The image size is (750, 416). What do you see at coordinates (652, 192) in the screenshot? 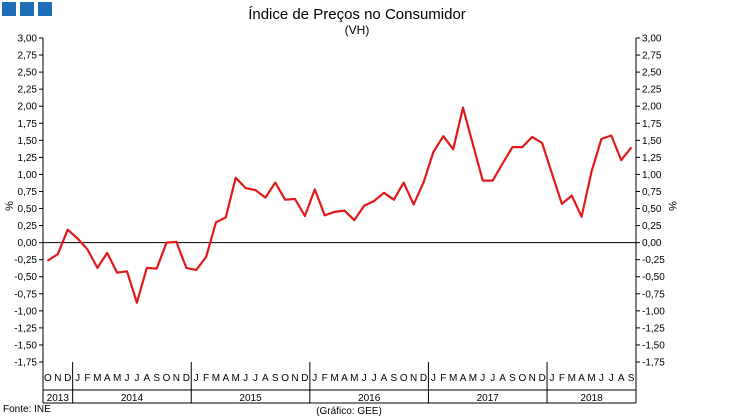
I see `y-tick-label-right: 0,75` at bounding box center [652, 192].